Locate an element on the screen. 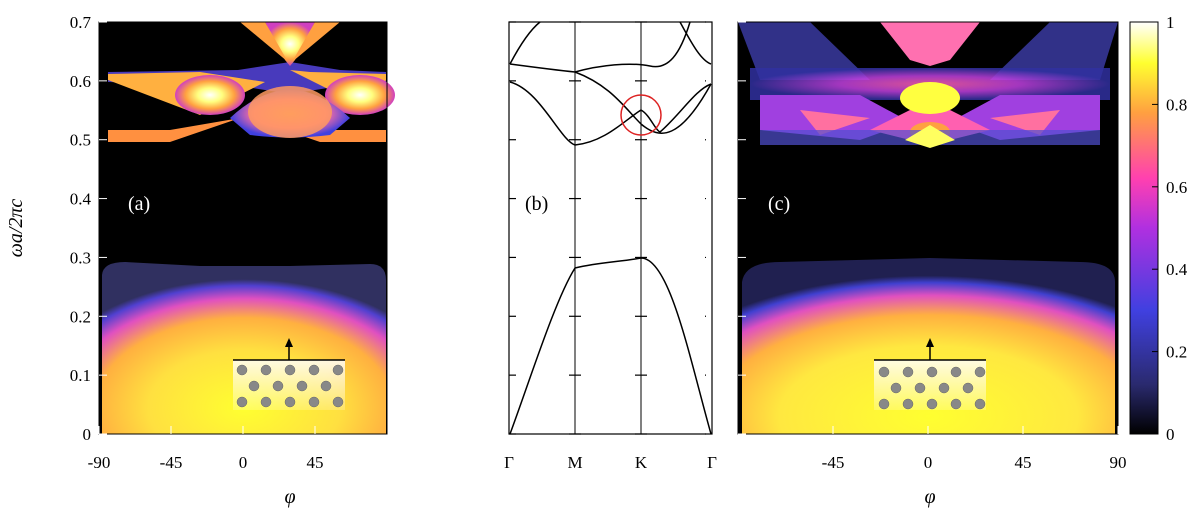 The height and width of the screenshot is (513, 1200). panel-b-frame is located at coordinates (610, 228).